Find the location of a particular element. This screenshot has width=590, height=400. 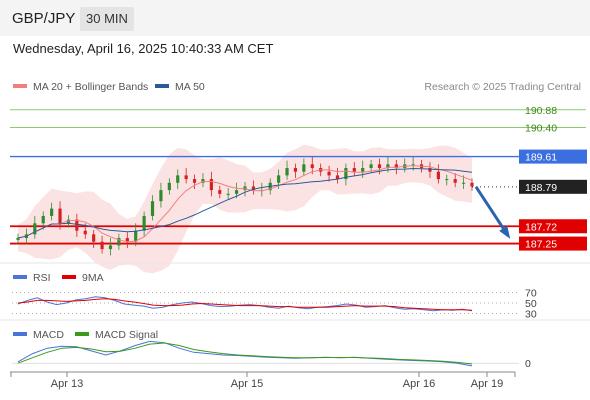

rsi-legend-swatch is located at coordinates (20, 277).